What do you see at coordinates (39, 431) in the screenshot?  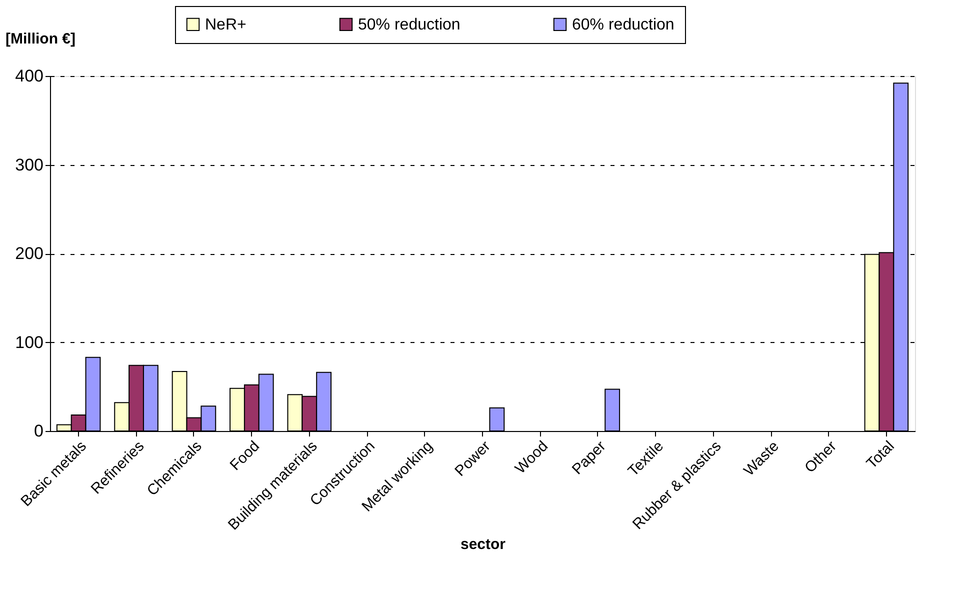 I see `y-tick-label: 0` at bounding box center [39, 431].